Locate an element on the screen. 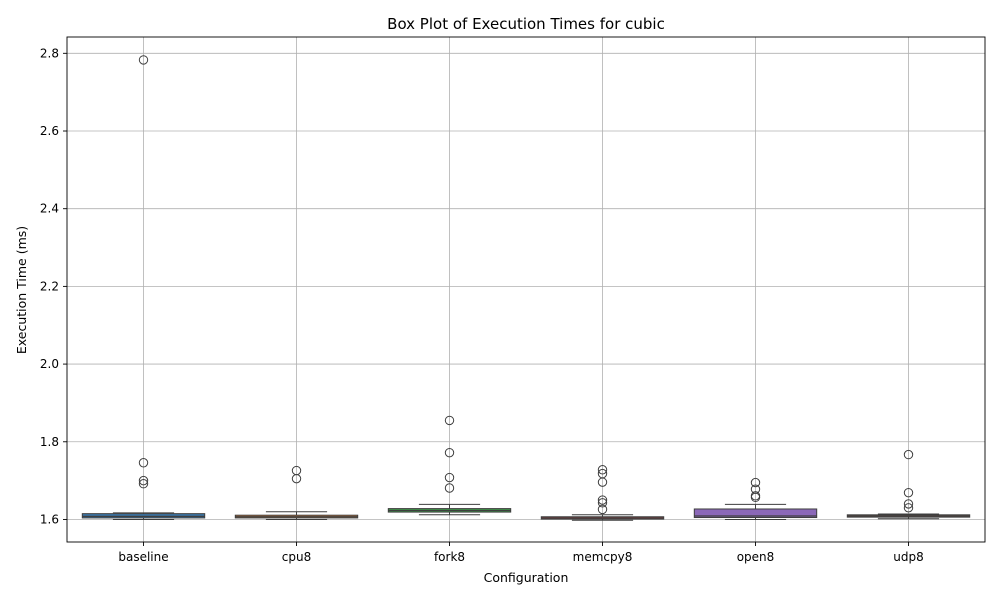 This screenshot has width=1000, height=600. box-udp8 is located at coordinates (908, 484).